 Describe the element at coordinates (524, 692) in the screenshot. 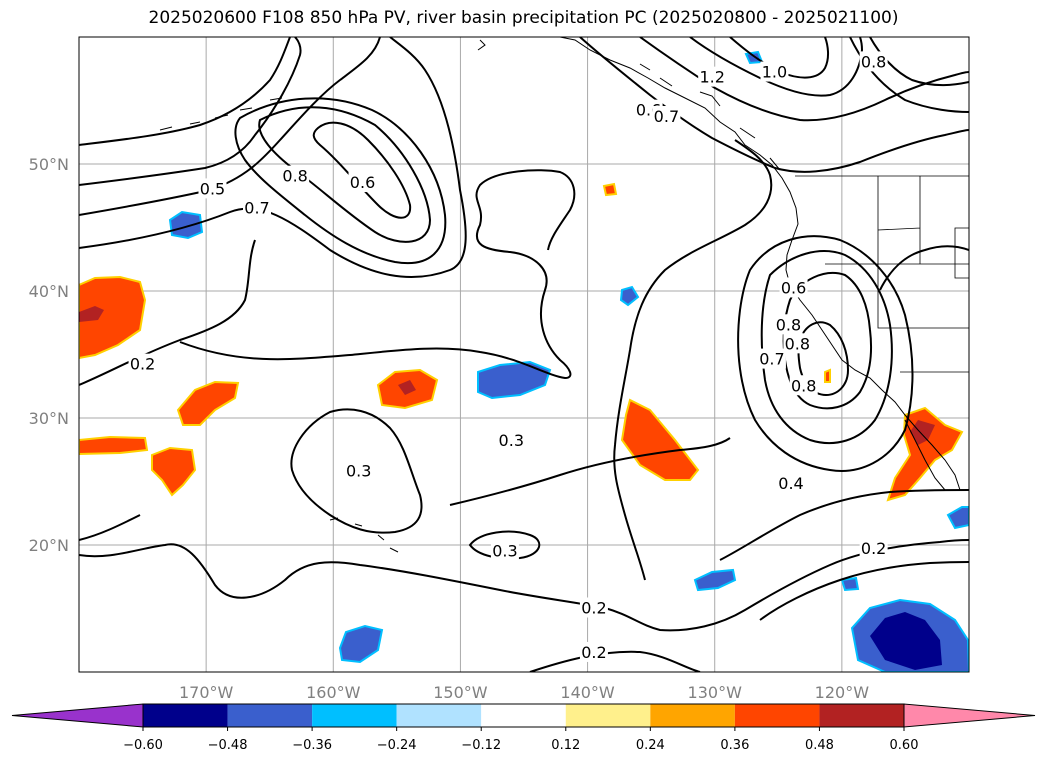

I see `longitude-labels: 170°W 160°W 150°W 140°W 130°W 120°W` at that location.